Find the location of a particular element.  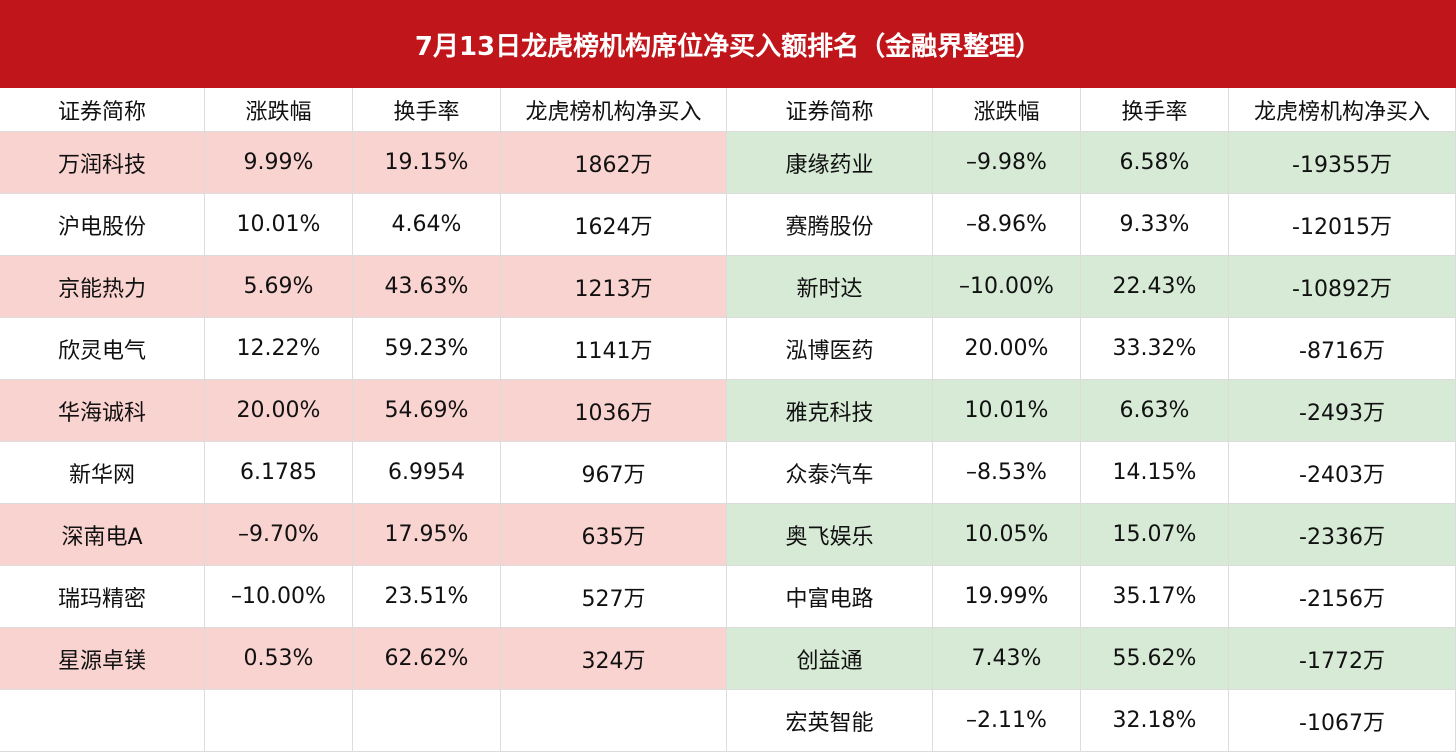

table-cell: 万润科技 is located at coordinates (102, 163).